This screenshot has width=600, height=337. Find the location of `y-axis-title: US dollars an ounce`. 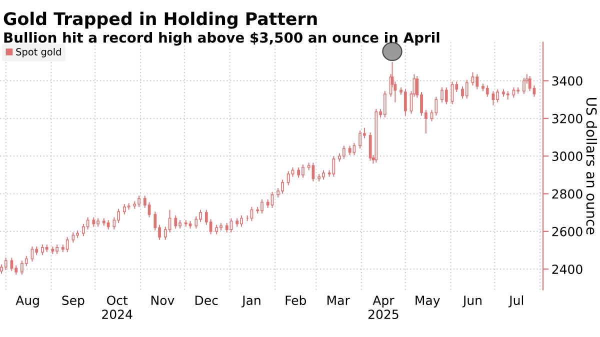

y-axis-title: US dollars an ounce is located at coordinates (592, 166).